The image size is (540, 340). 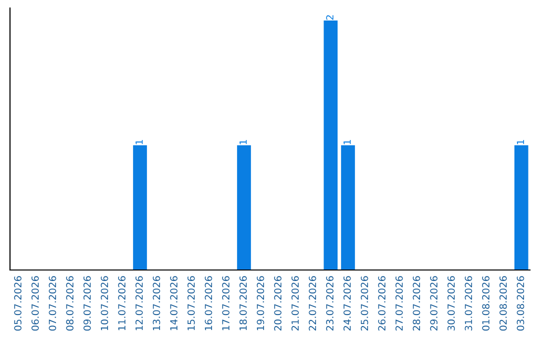 I want to click on x-tick-label: 06.07.2026, so click(x=35, y=303).